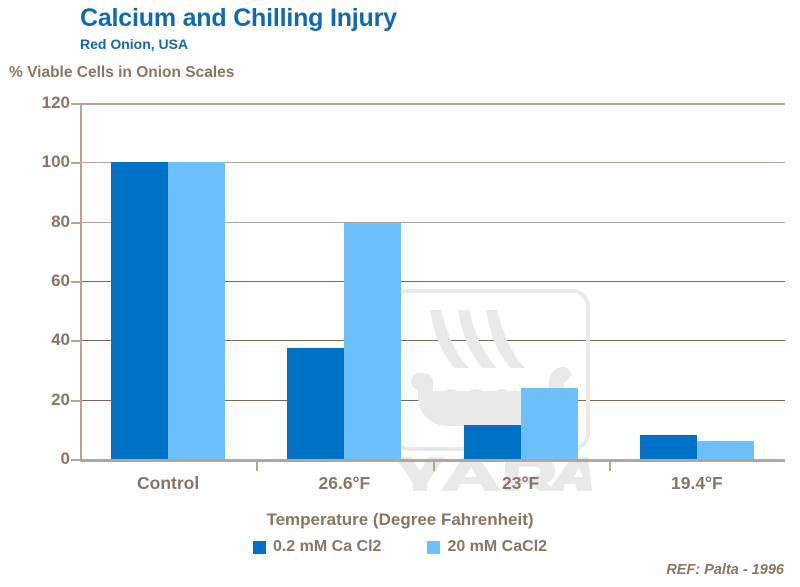 The height and width of the screenshot is (587, 800). What do you see at coordinates (55, 162) in the screenshot?
I see `y-tick-label: 100` at bounding box center [55, 162].